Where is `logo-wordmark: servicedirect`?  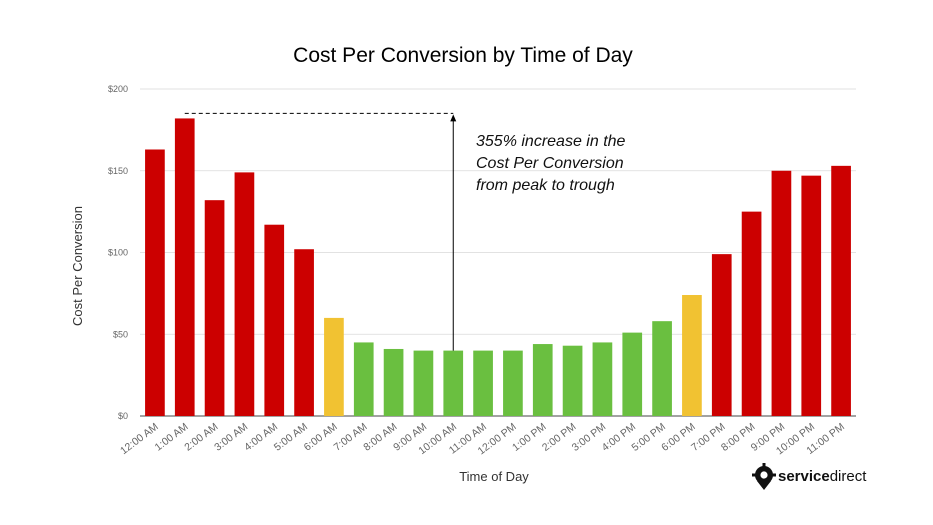 logo-wordmark: servicedirect is located at coordinates (822, 476).